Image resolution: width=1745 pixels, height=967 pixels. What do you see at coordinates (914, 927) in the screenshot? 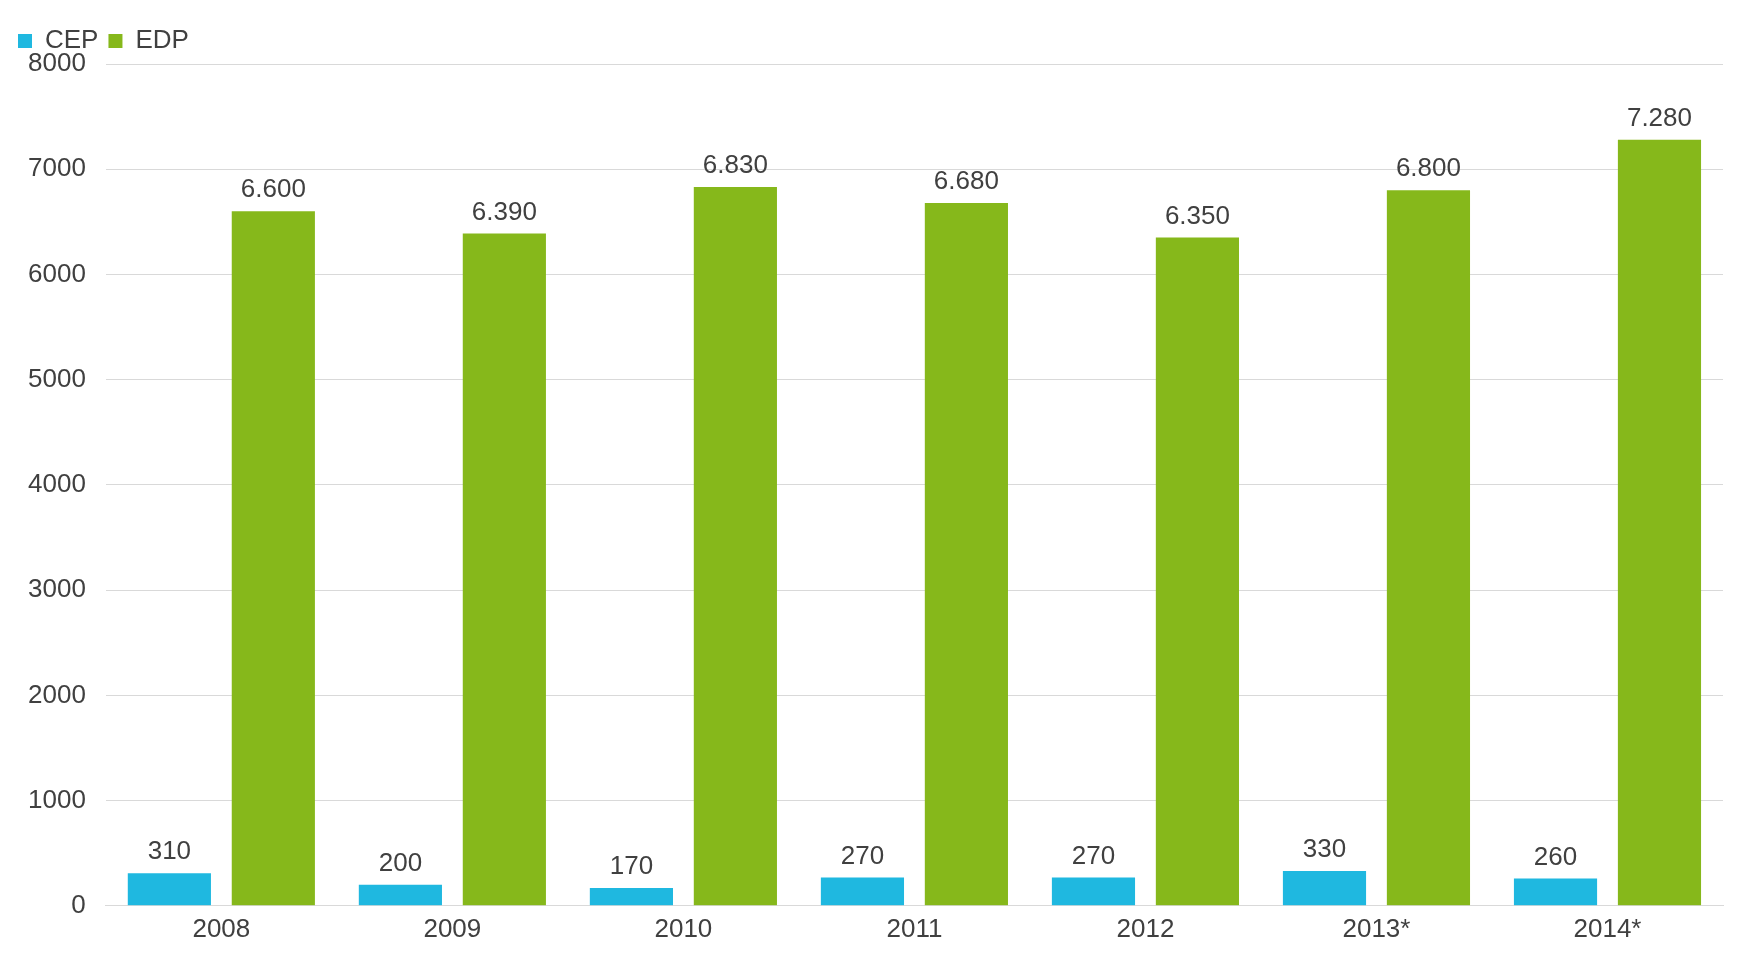
I see `x-tick-label: 2011` at bounding box center [914, 927].